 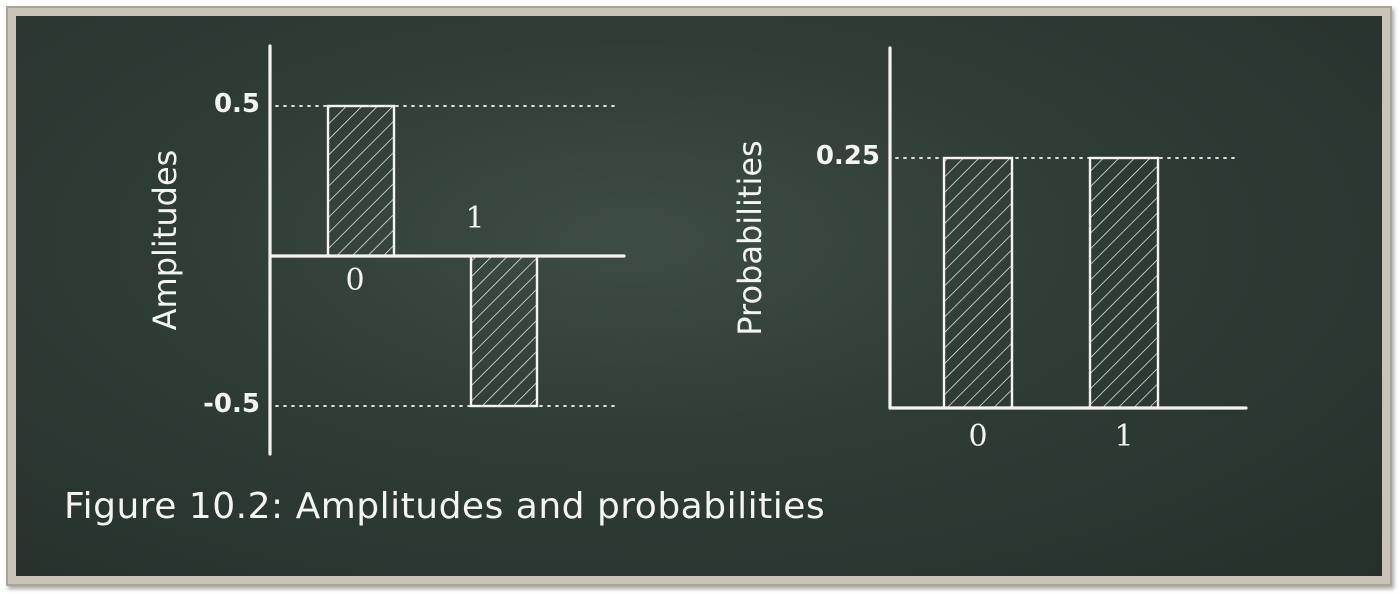 I want to click on y-tick-label: 0.5, so click(x=237, y=104).